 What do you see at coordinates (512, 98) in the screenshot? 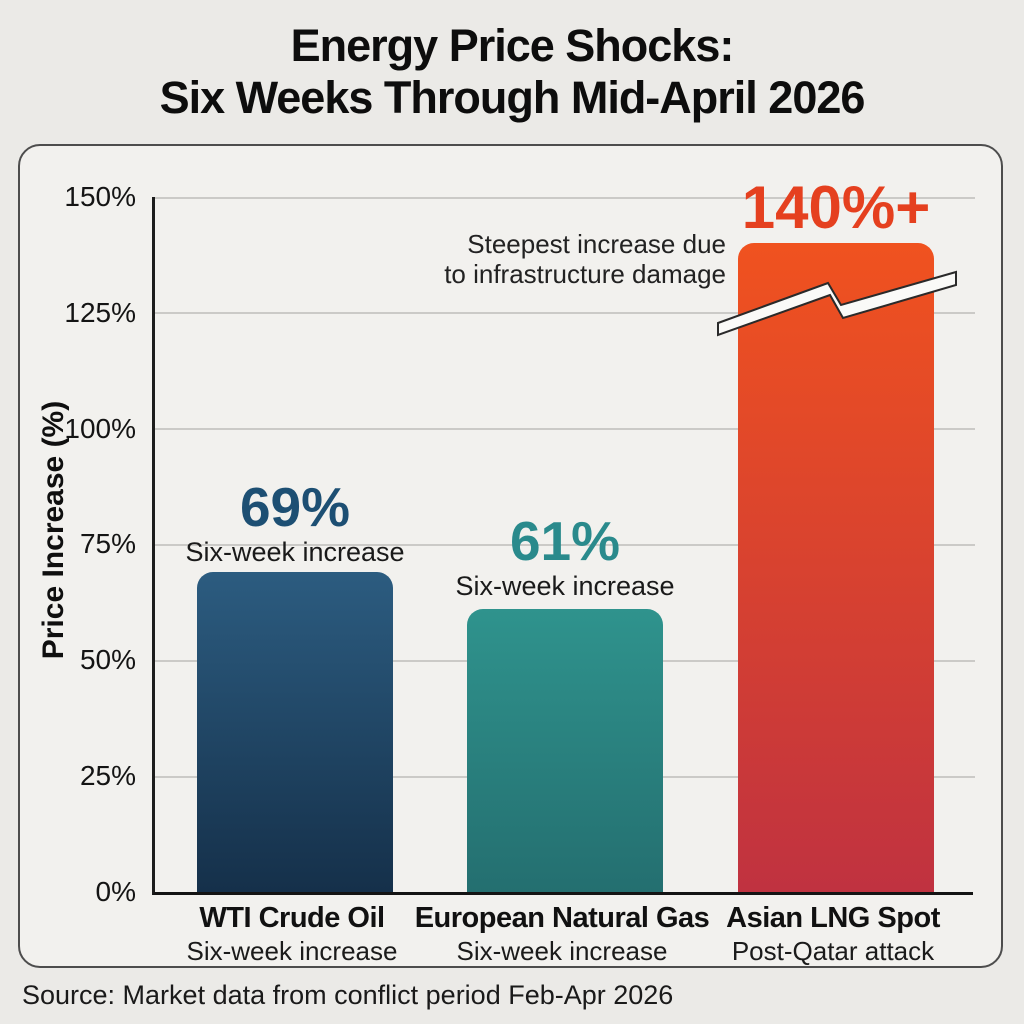
I see `chart-title-line2: Six Weeks Through Mid-April 2026` at bounding box center [512, 98].